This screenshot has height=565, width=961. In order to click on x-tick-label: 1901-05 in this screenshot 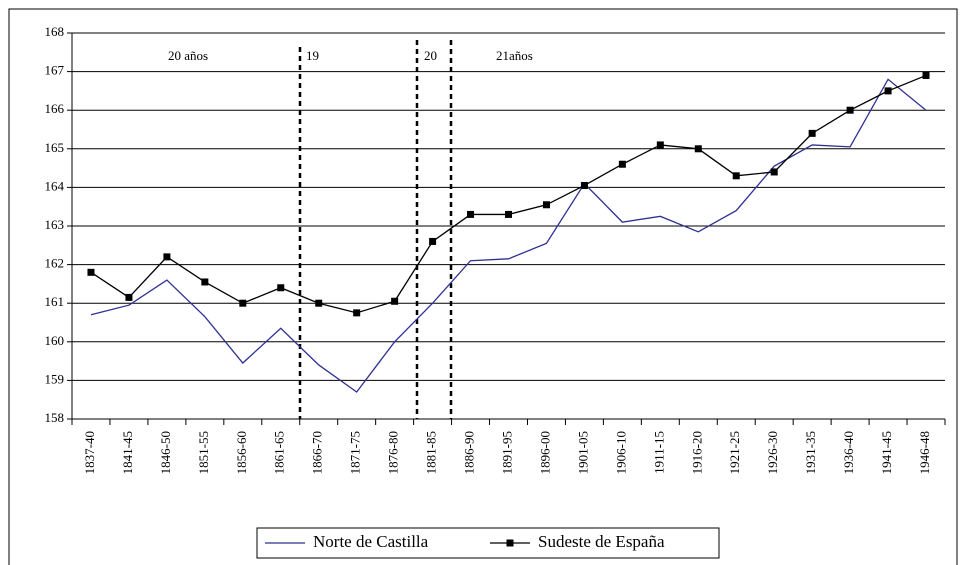, I will do `click(582, 452)`.